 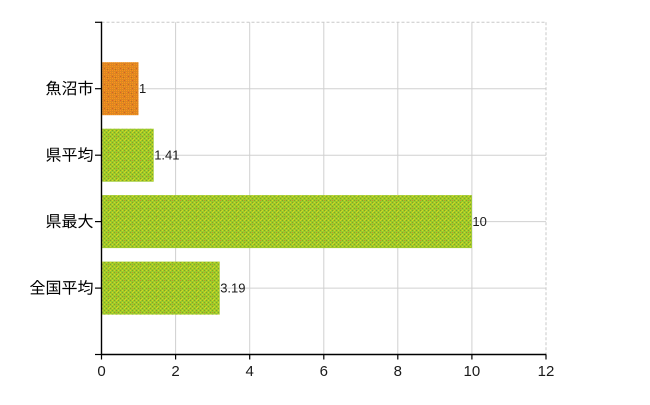 What do you see at coordinates (175, 371) in the screenshot?
I see `svg-text: 2` at bounding box center [175, 371].